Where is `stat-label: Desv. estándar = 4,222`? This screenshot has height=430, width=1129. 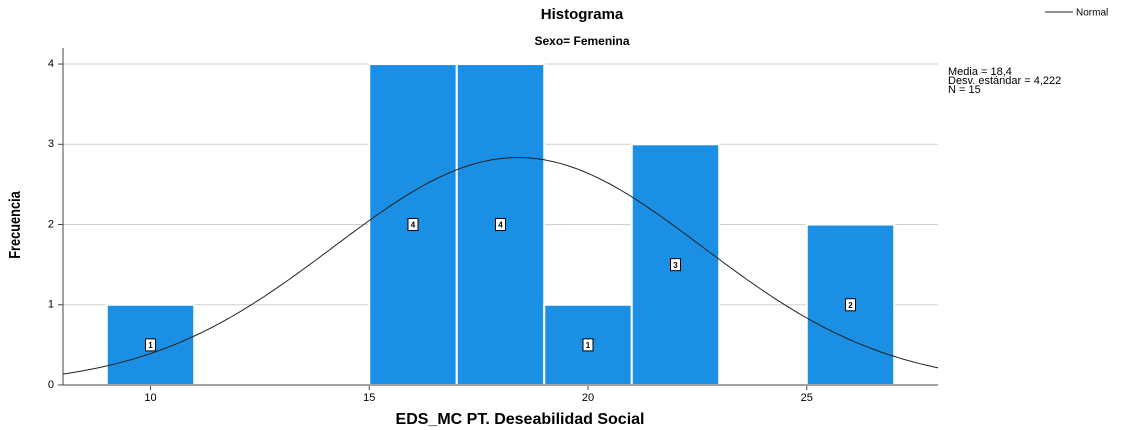 stat-label: Desv. estándar = 4,222 is located at coordinates (1004, 81).